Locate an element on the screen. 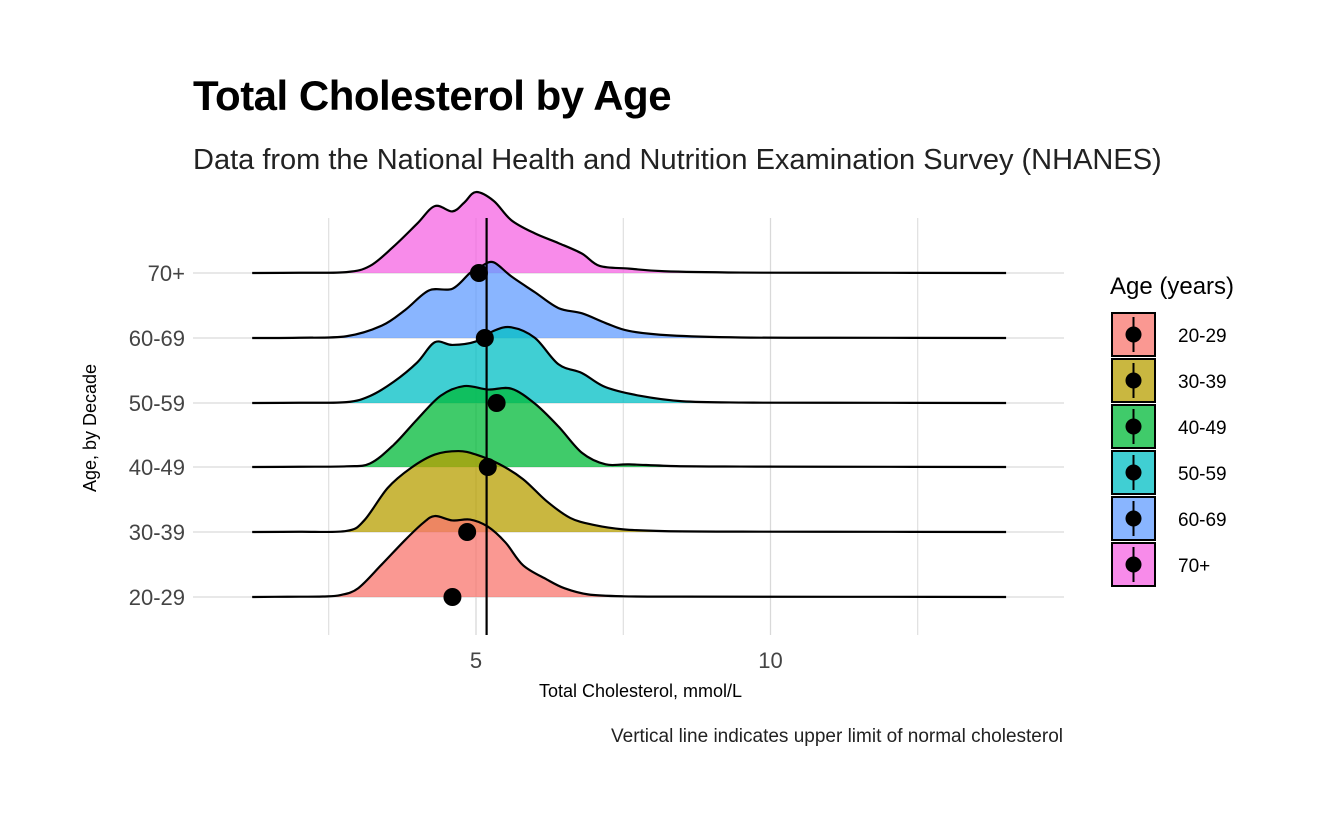 The height and width of the screenshot is (830, 1344). legend-label: 70+ is located at coordinates (1194, 566).